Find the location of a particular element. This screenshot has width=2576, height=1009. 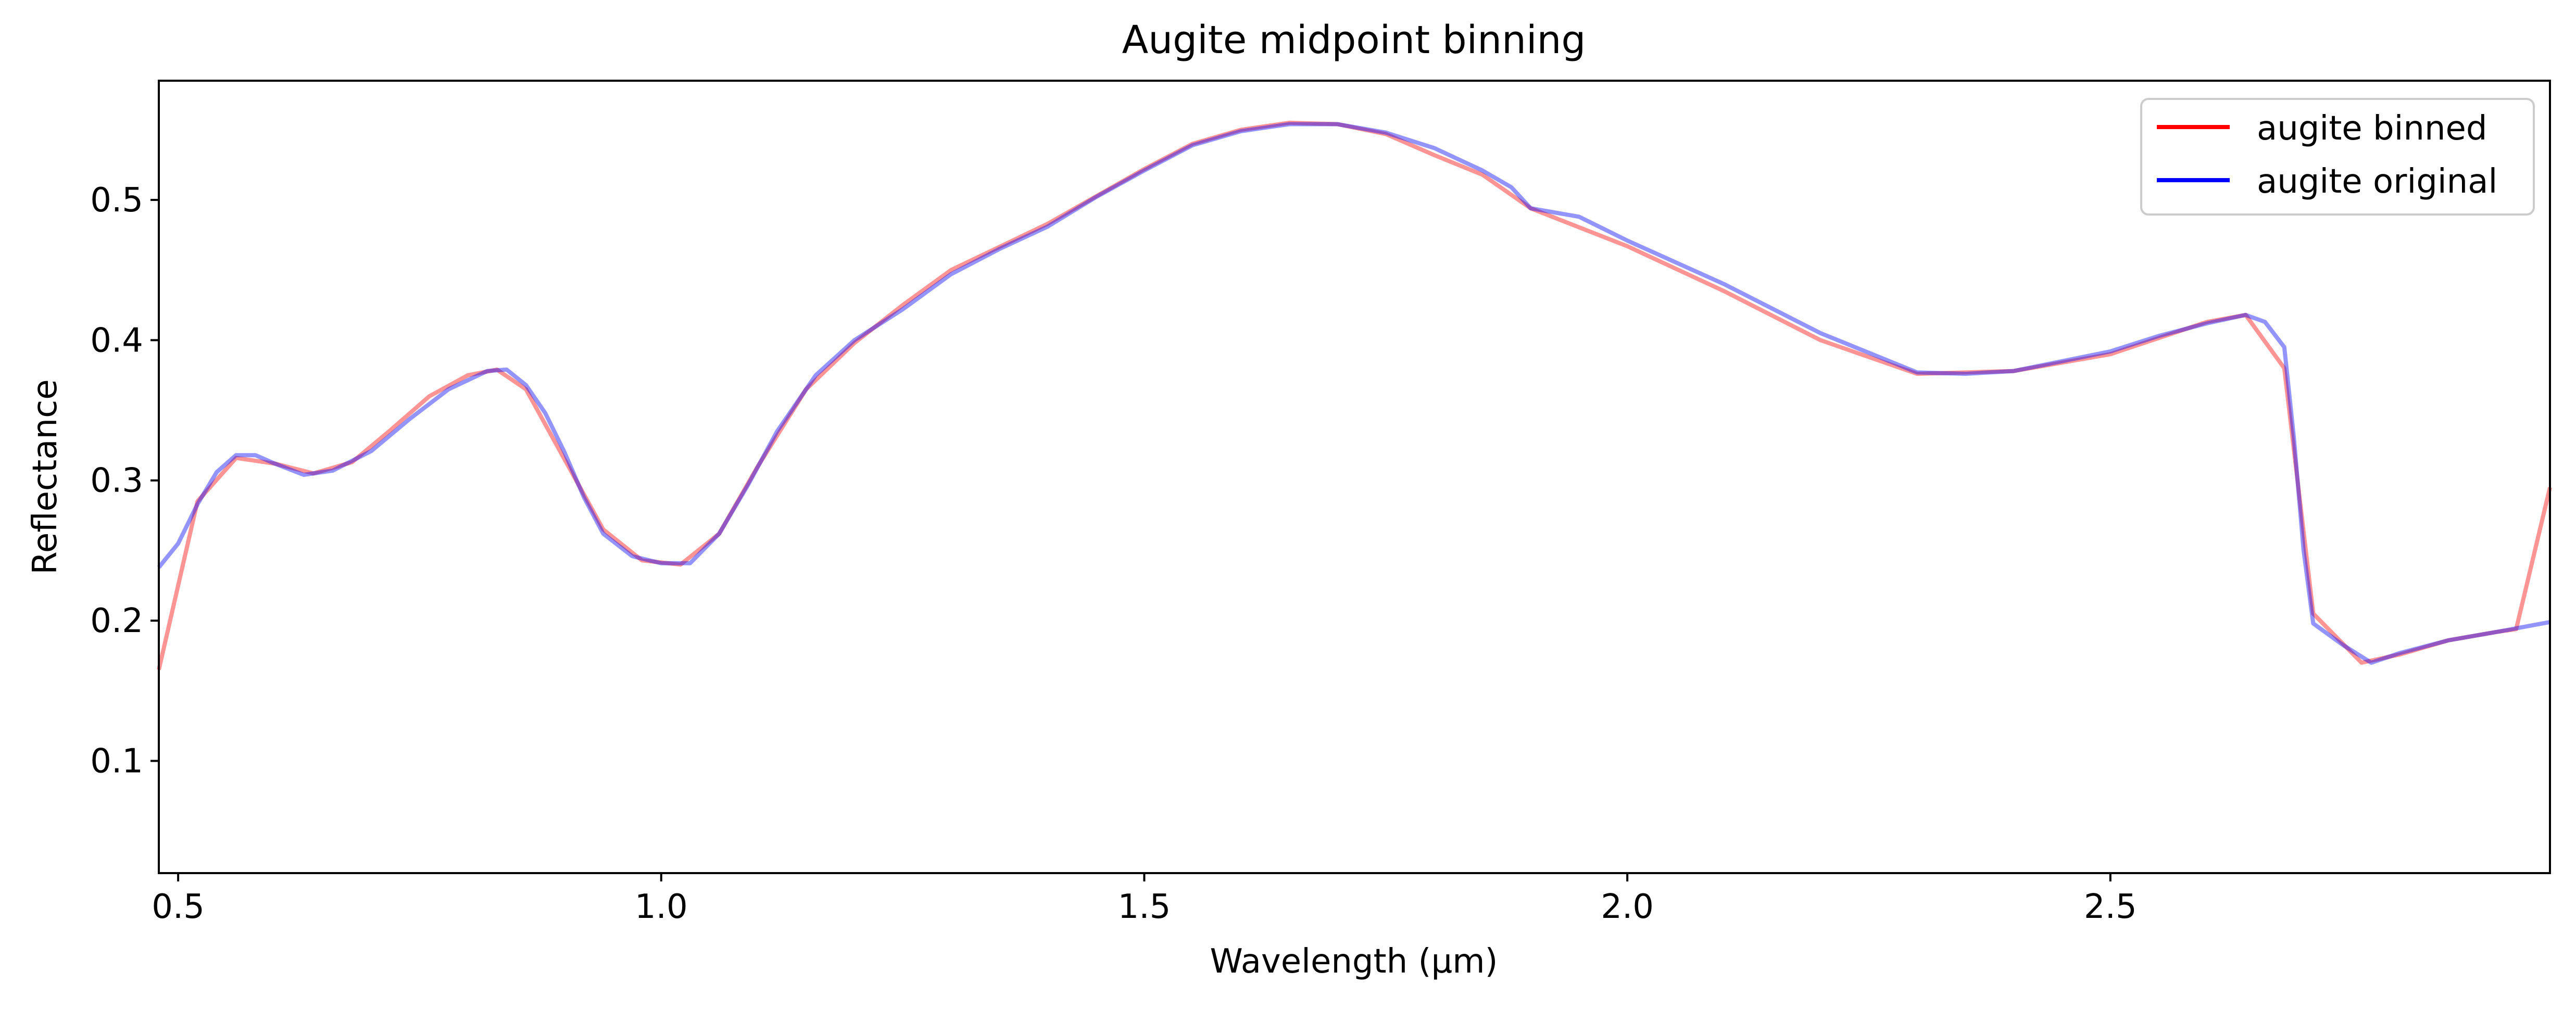

y-axis-label: Reflectance is located at coordinates (46, 476).